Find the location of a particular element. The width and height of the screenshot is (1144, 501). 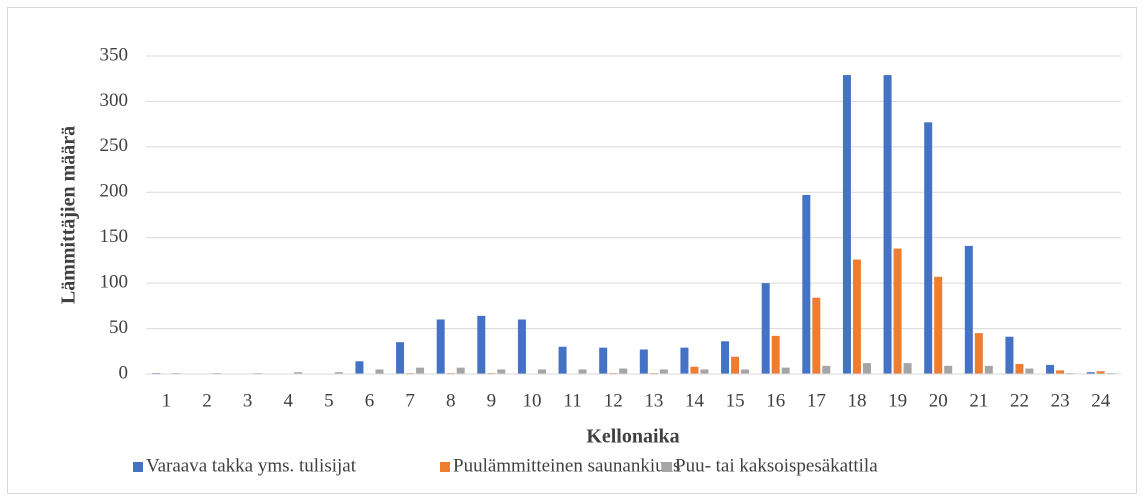

x-tick-label: 15 is located at coordinates (735, 400).